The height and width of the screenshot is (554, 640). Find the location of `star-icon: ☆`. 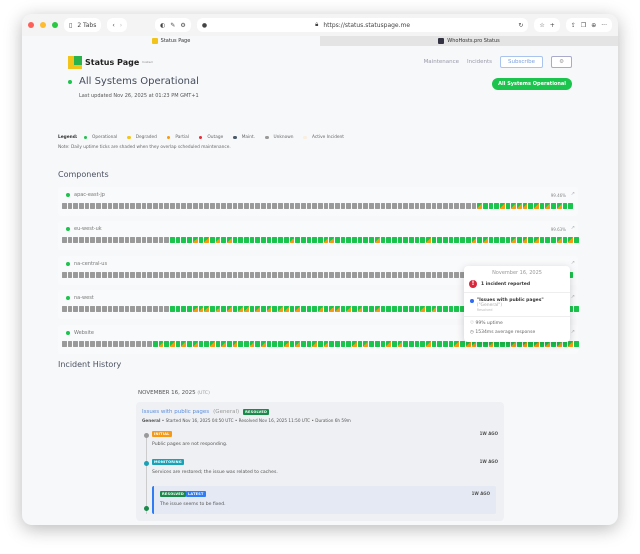

star-icon: ☆ is located at coordinates (542, 25).